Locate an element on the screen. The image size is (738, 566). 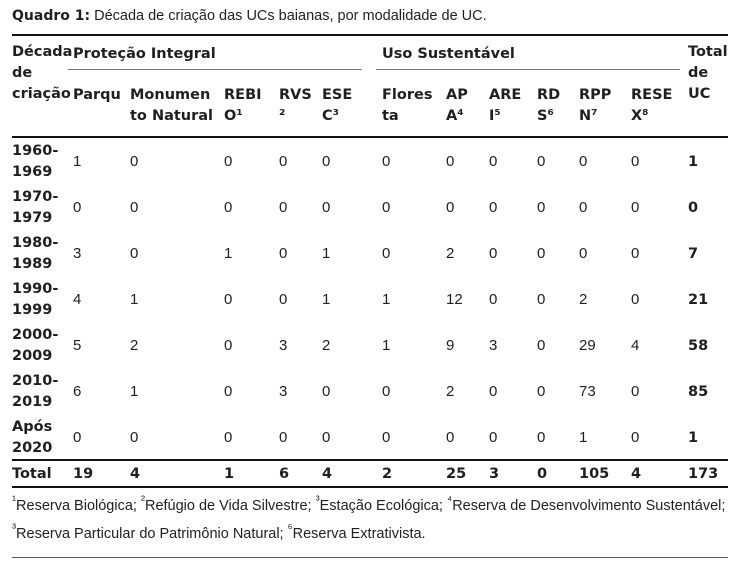
footnote-marker-2: ² is located at coordinates (142, 500).